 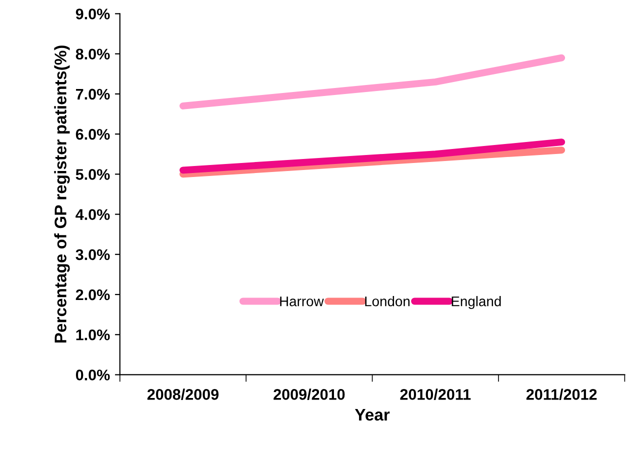 I want to click on y-axis-title: Percentage of GP register patients(%), so click(x=62, y=194).